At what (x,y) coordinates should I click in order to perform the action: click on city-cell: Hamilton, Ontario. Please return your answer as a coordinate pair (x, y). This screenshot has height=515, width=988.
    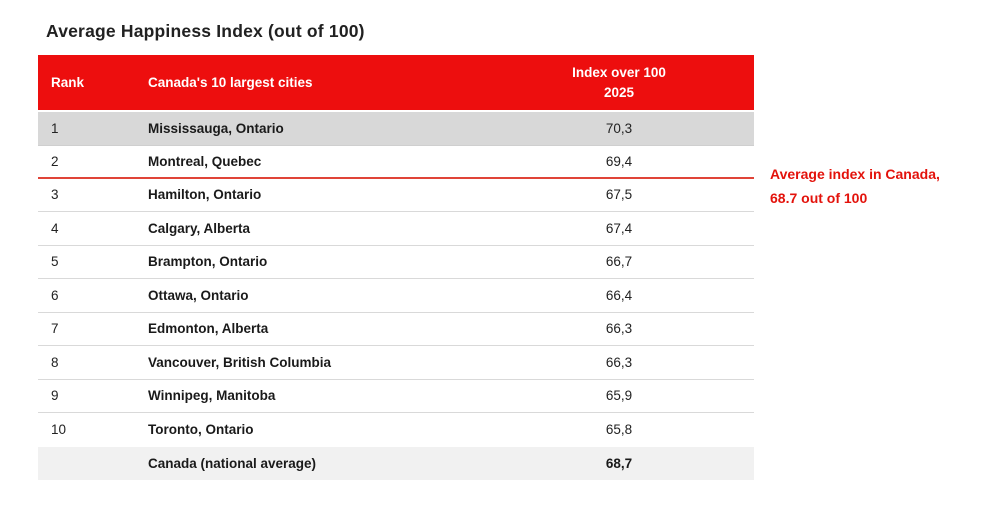
    Looking at the image, I should click on (205, 195).